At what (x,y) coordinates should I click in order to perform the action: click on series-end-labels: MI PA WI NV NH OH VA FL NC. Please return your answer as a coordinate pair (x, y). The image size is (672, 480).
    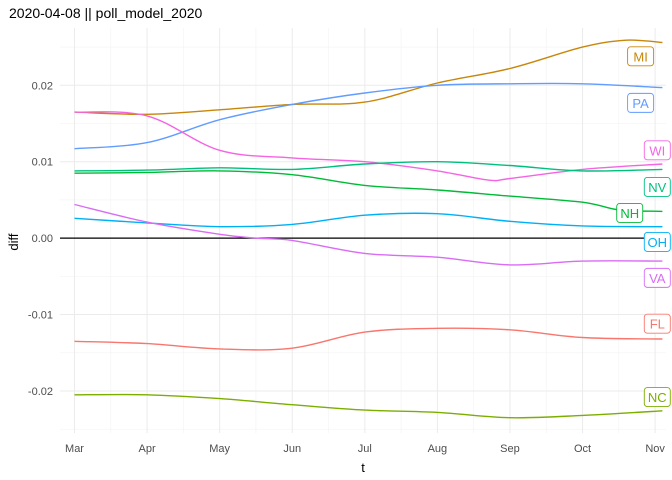
    Looking at the image, I should click on (643, 227).